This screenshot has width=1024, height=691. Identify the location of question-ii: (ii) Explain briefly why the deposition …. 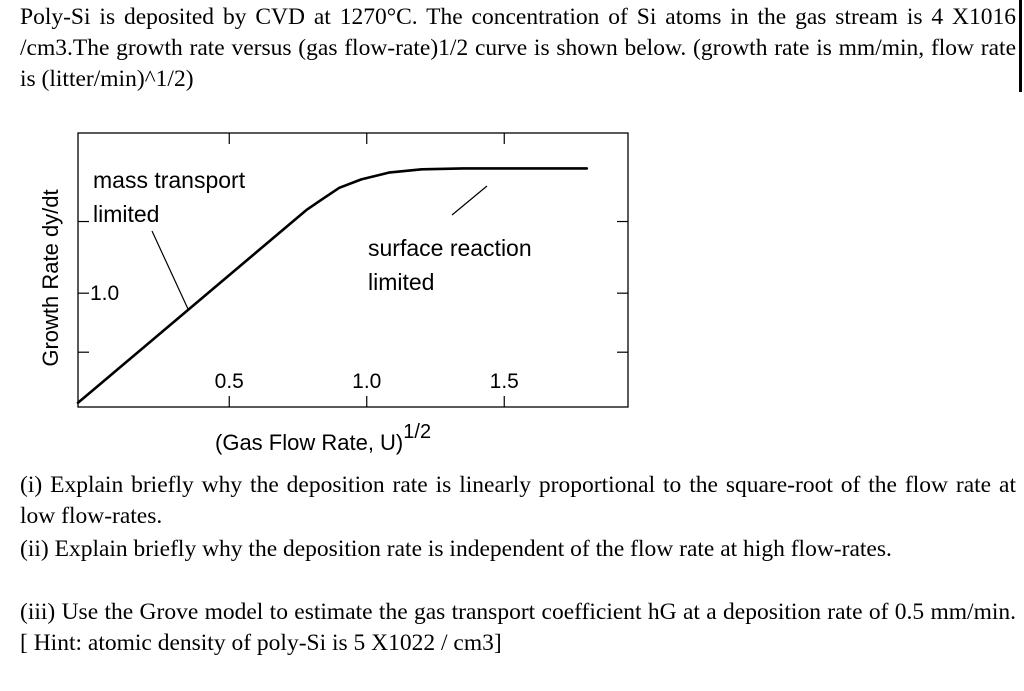
(456, 549).